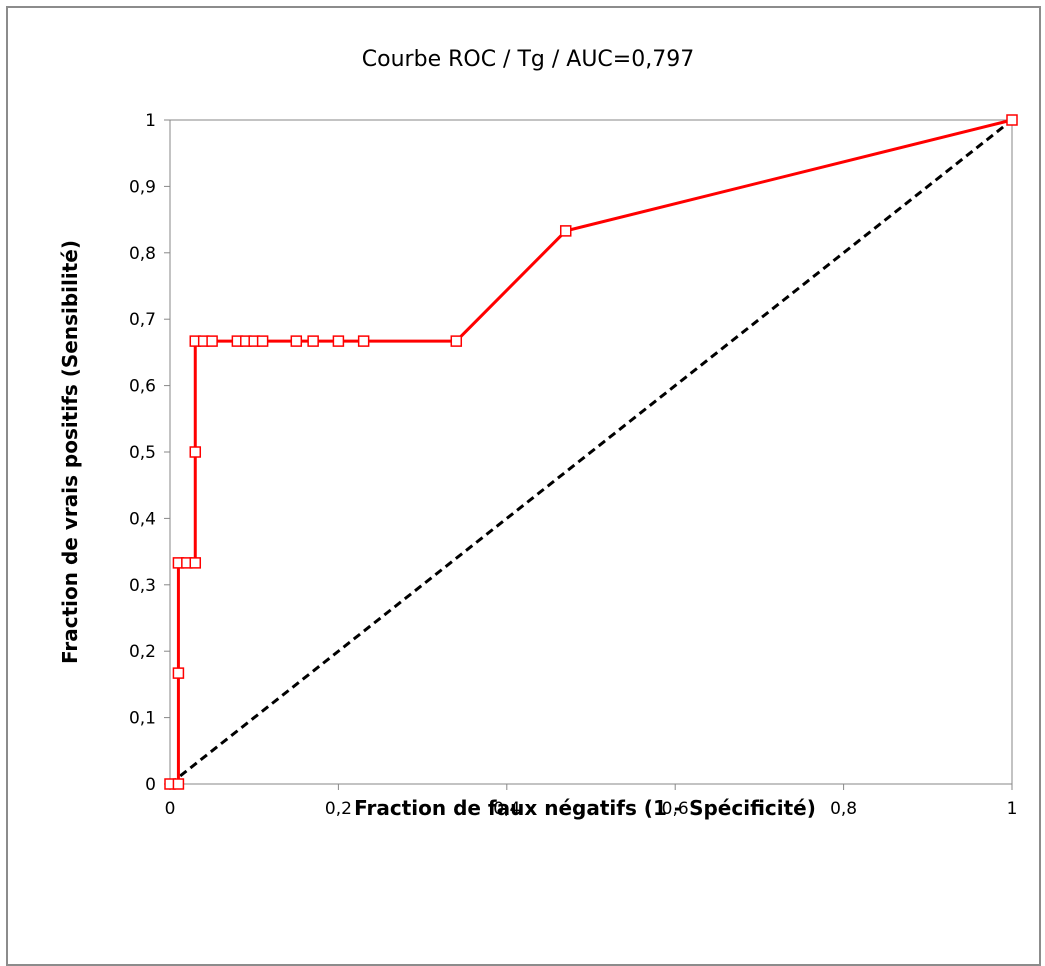 The width and height of the screenshot is (1045, 966). Describe the element at coordinates (142, 387) in the screenshot. I see `y-tick-label: 0,6` at that location.